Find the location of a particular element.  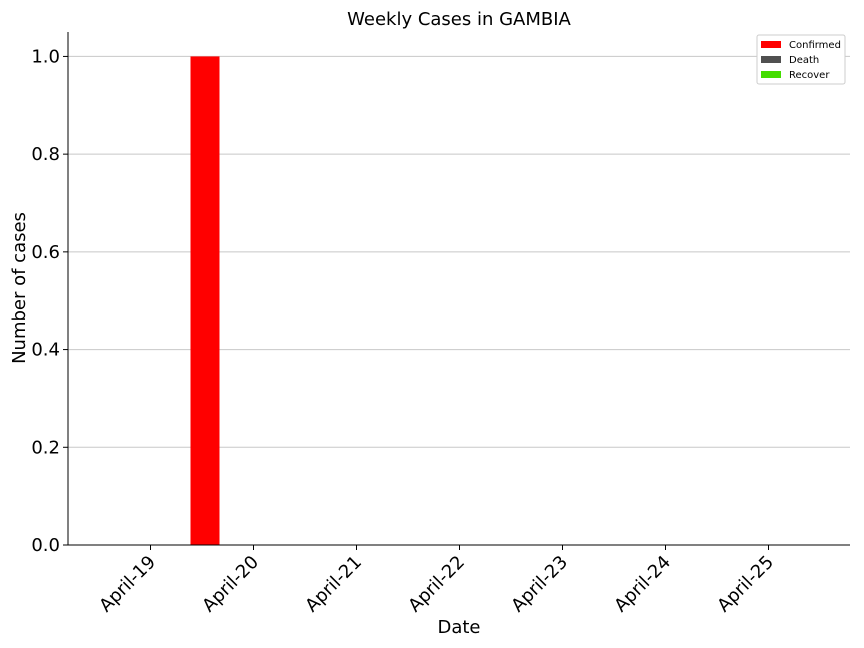

x-axis-title: Date is located at coordinates (458, 627).